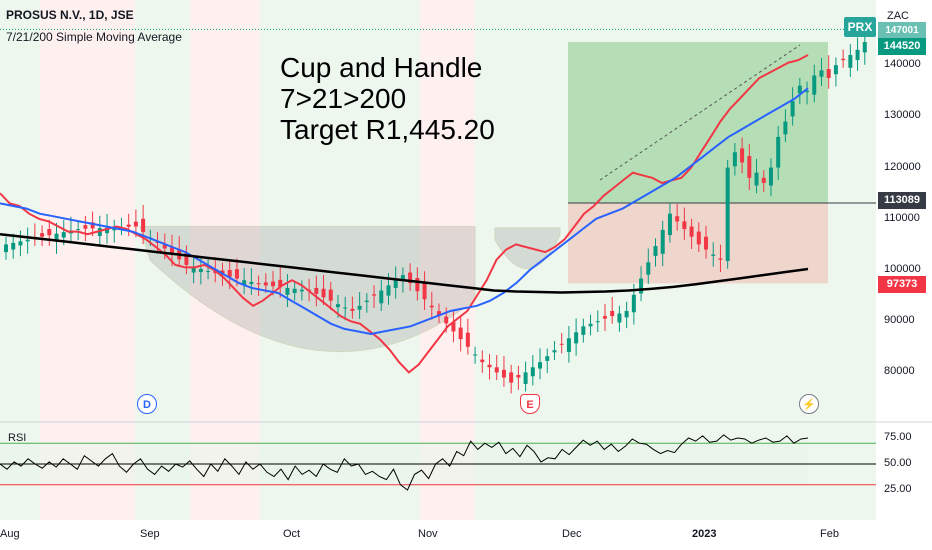 The width and height of the screenshot is (932, 550). What do you see at coordinates (899, 371) in the screenshot?
I see `y-tick-label: 80000` at bounding box center [899, 371].